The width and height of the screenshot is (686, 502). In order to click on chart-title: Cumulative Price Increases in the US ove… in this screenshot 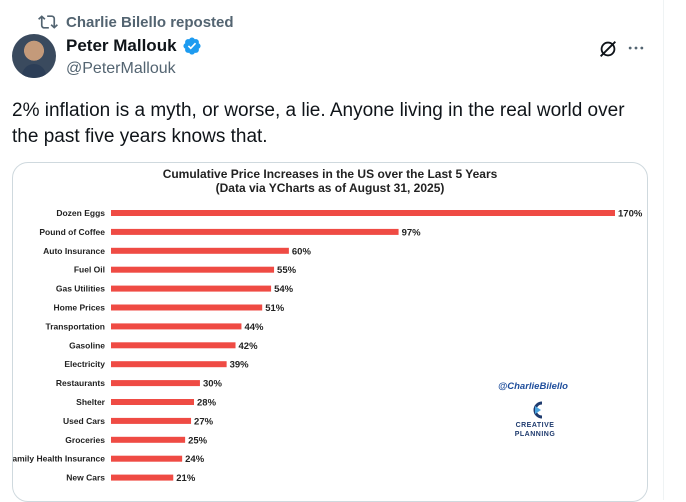, I will do `click(330, 174)`.